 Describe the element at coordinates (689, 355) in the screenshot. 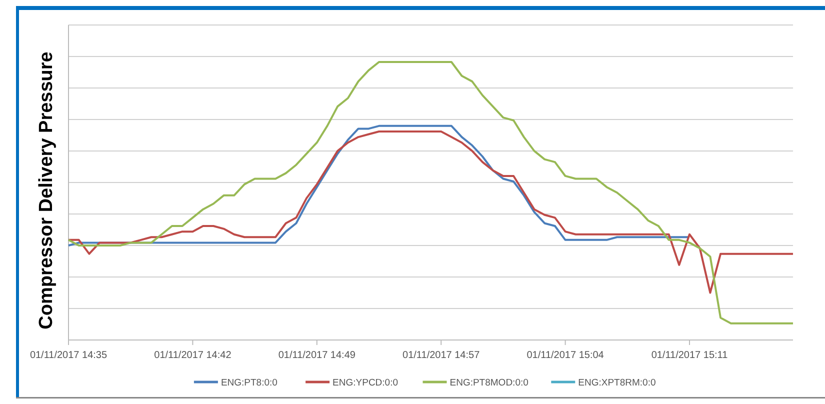

I see `x-tick-label: 01/11/2017 15:11` at that location.